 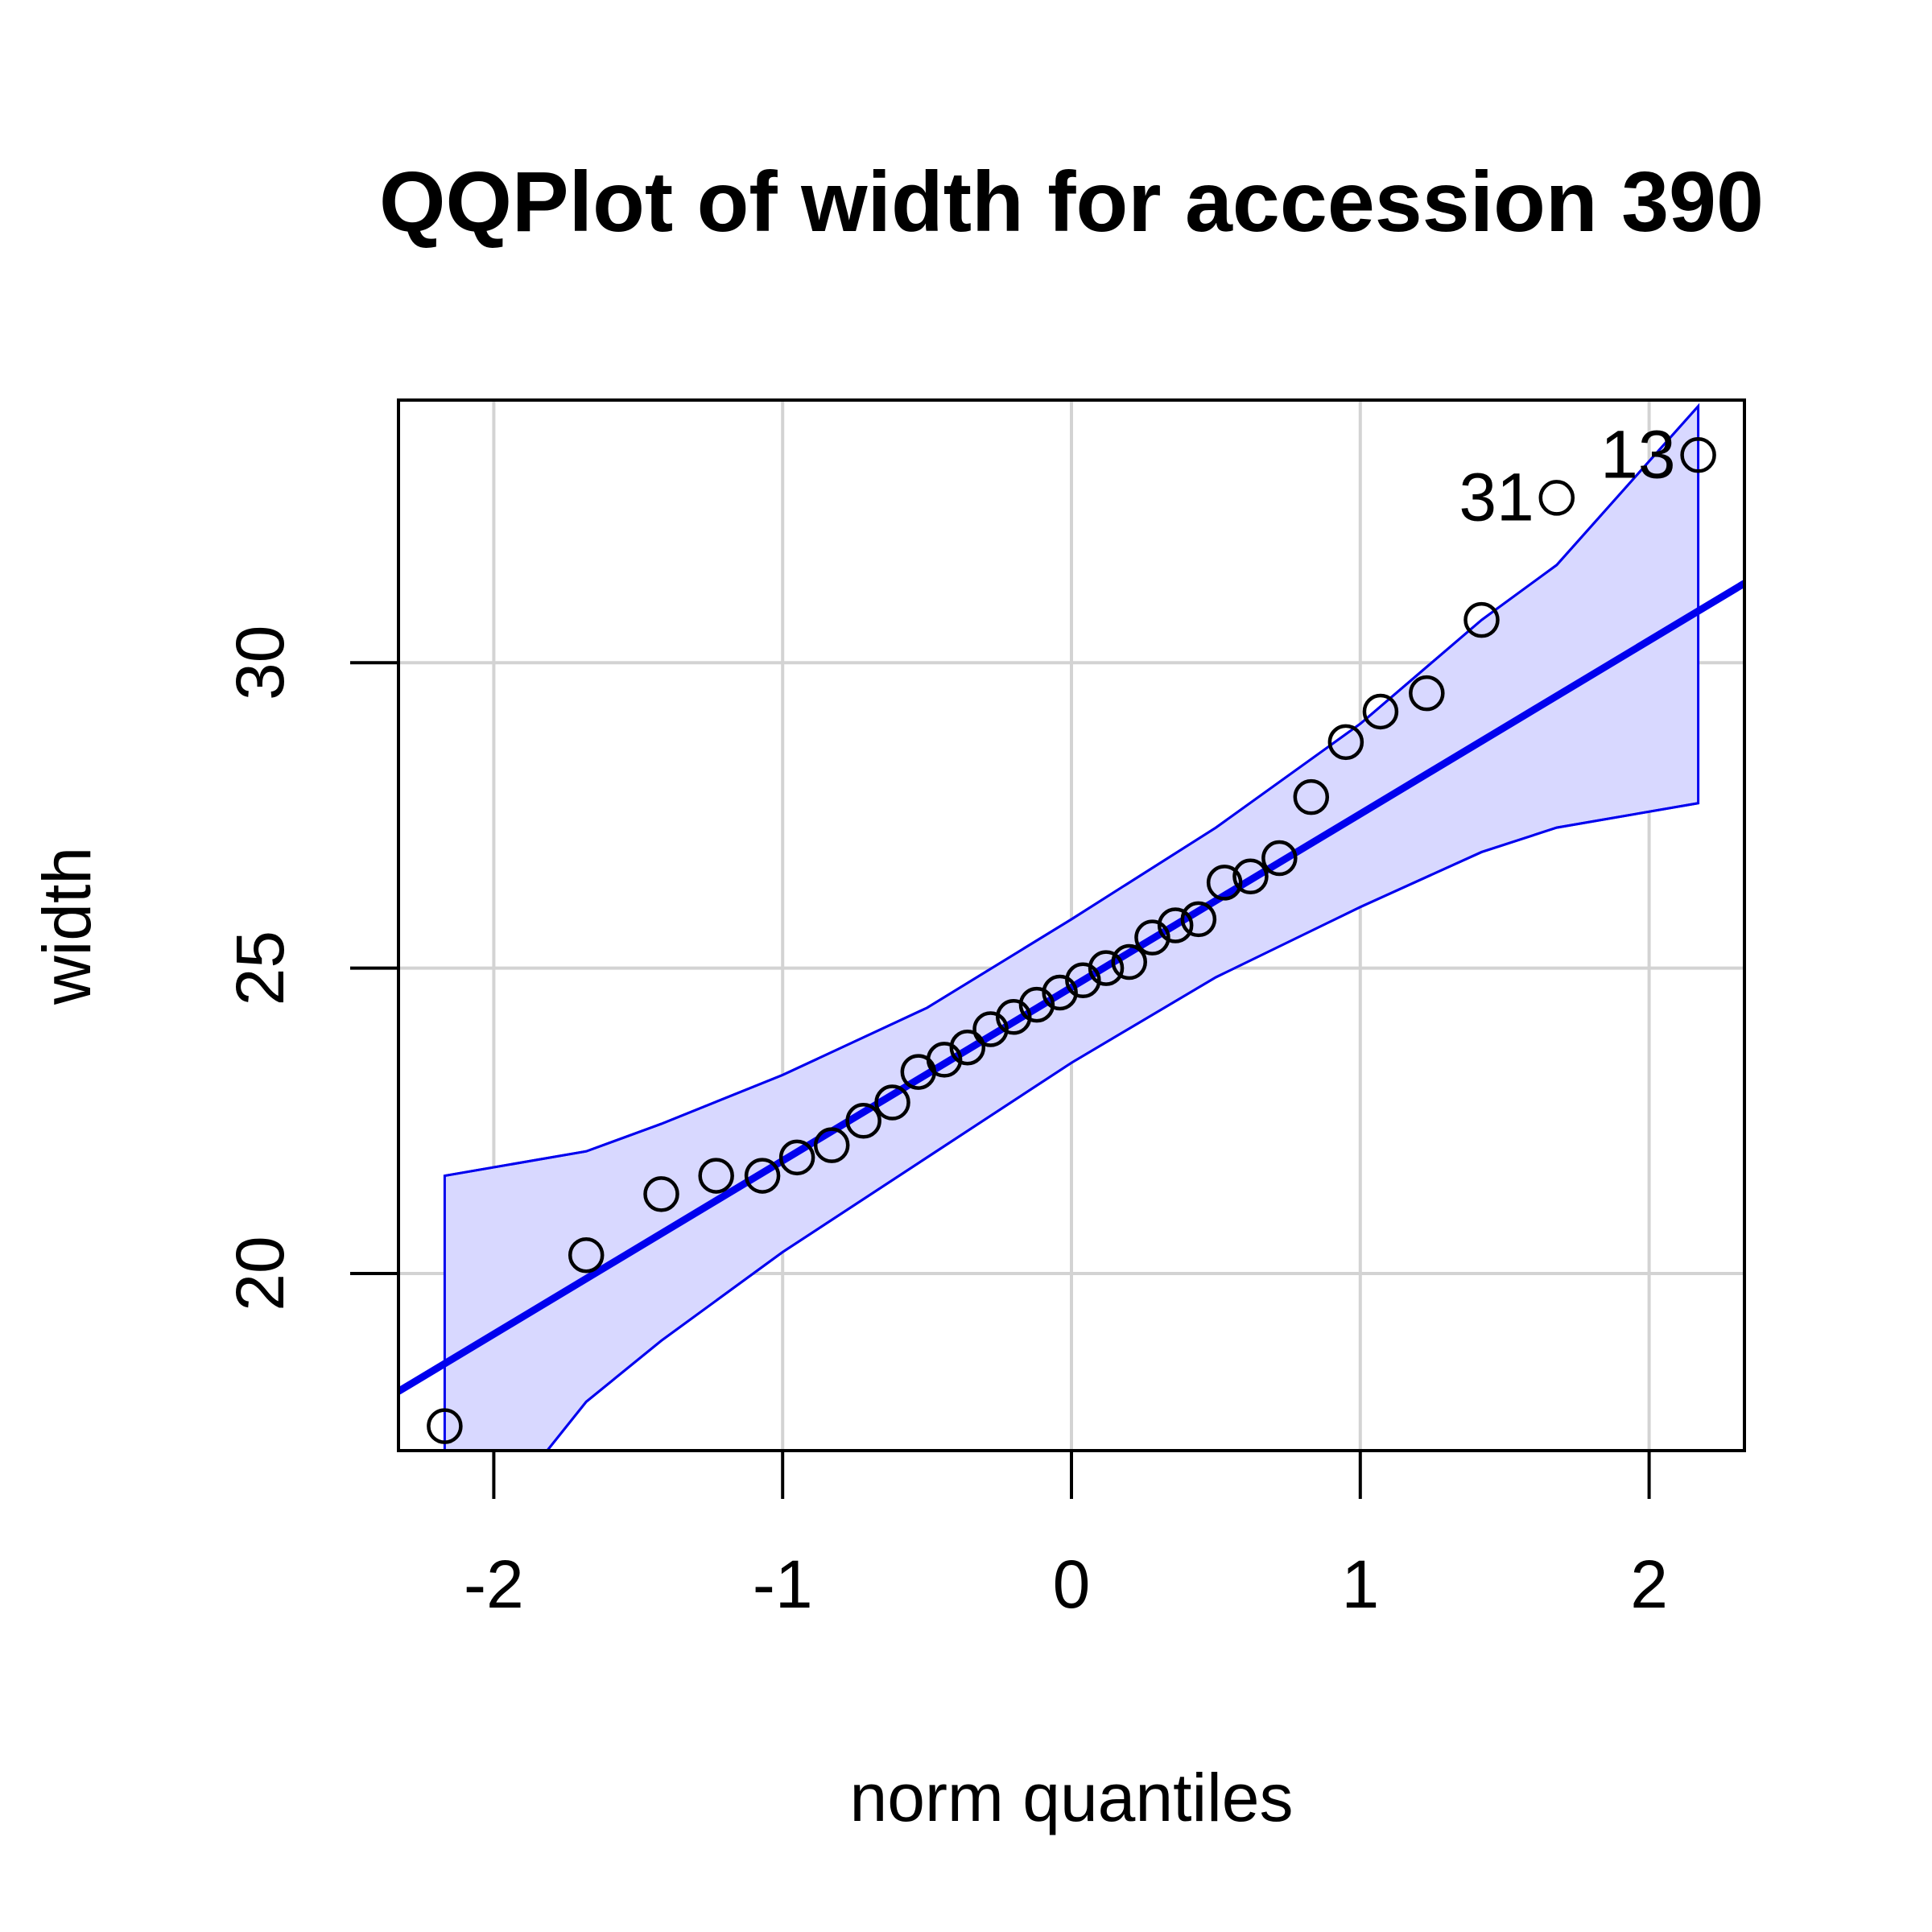 I want to click on x-tick-label: -1, so click(x=783, y=1584).